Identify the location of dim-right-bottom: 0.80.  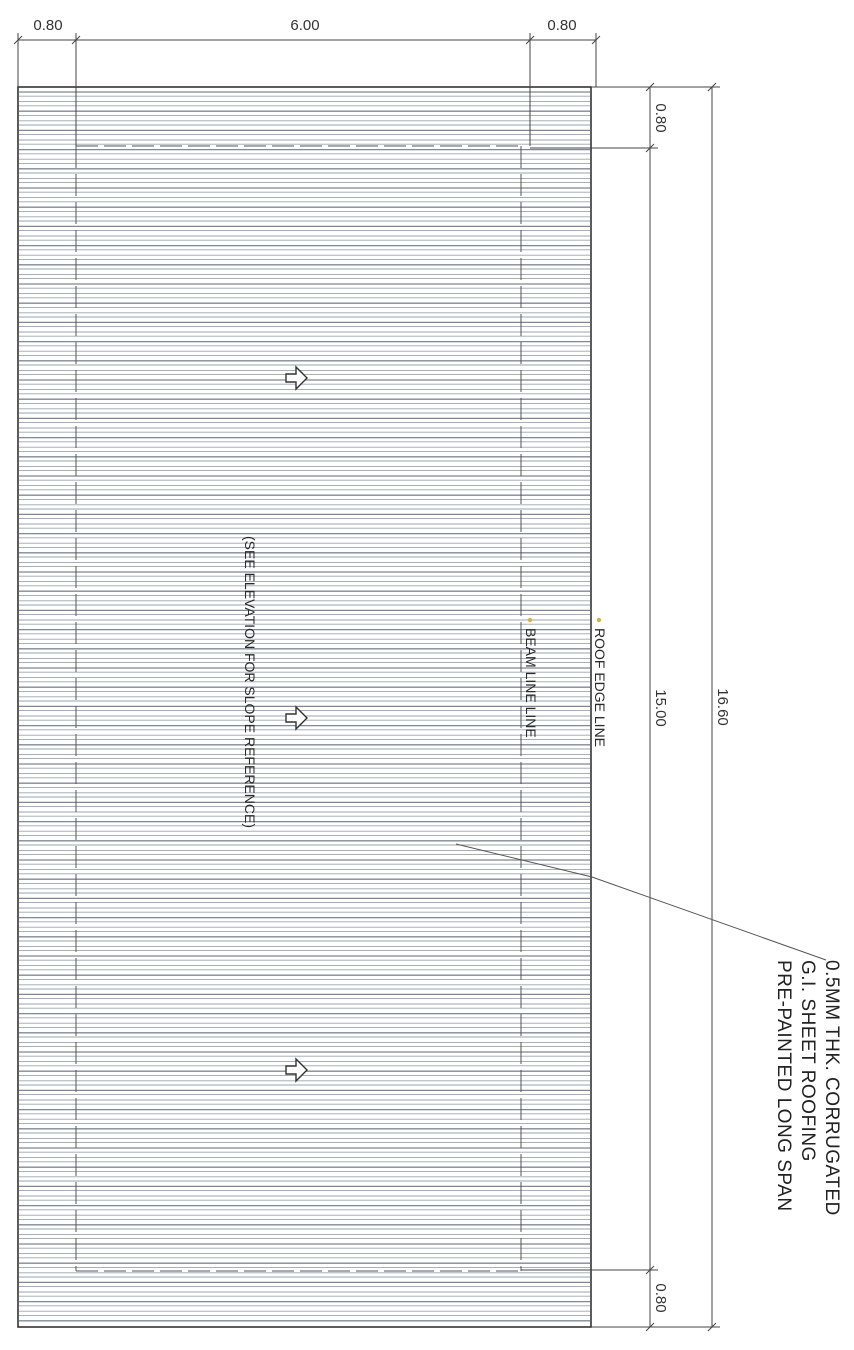
(660, 1297).